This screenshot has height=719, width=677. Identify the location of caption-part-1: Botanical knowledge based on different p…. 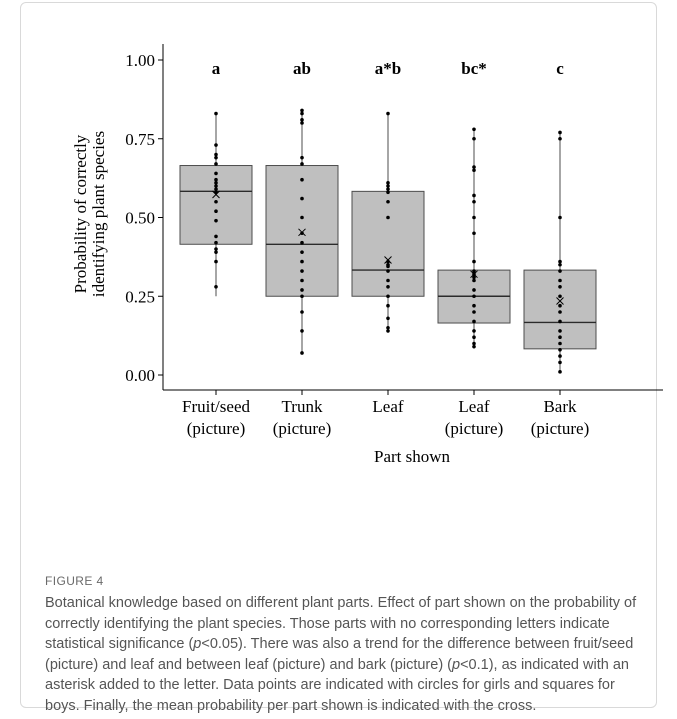
(341, 623).